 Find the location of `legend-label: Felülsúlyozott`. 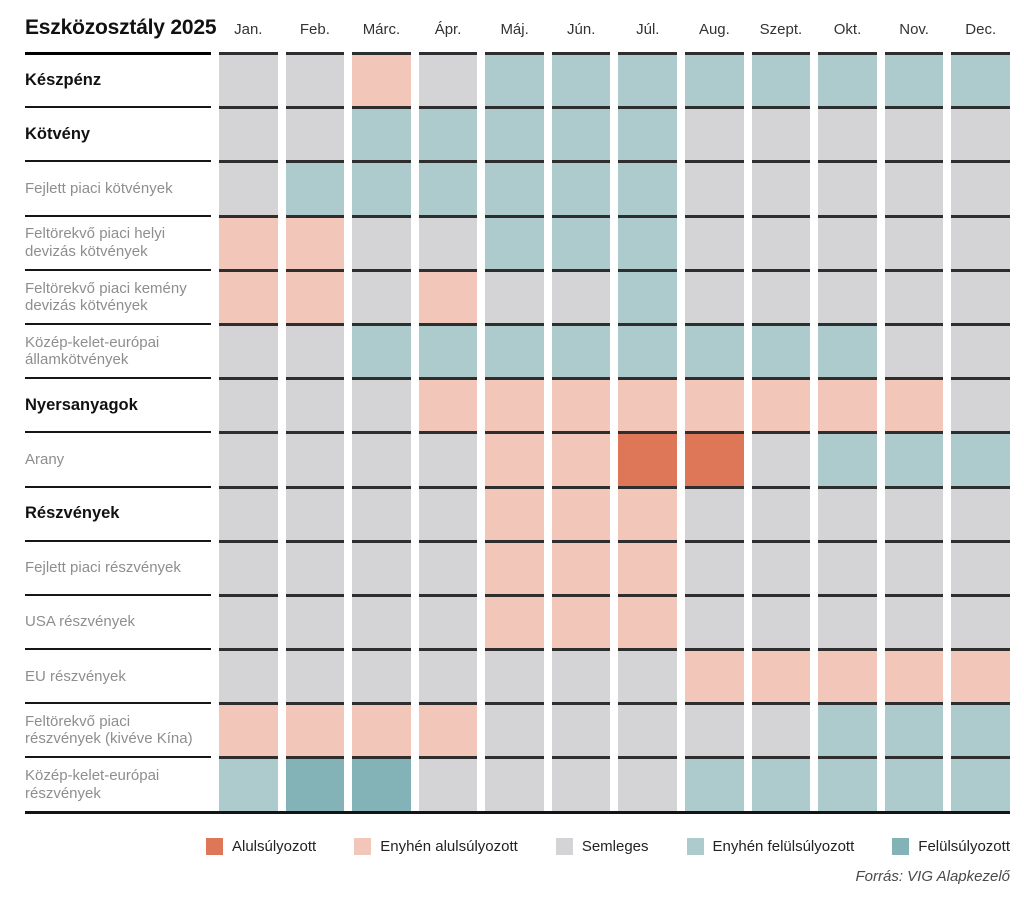

legend-label: Felülsúlyozott is located at coordinates (964, 846).